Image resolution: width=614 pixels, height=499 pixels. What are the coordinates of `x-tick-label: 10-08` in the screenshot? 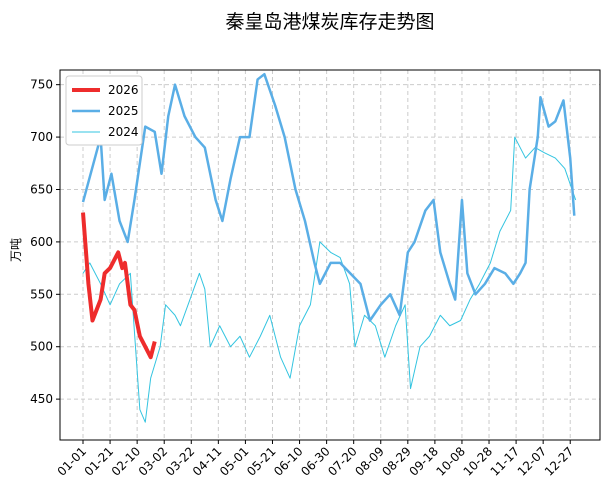 It's located at (451, 461).